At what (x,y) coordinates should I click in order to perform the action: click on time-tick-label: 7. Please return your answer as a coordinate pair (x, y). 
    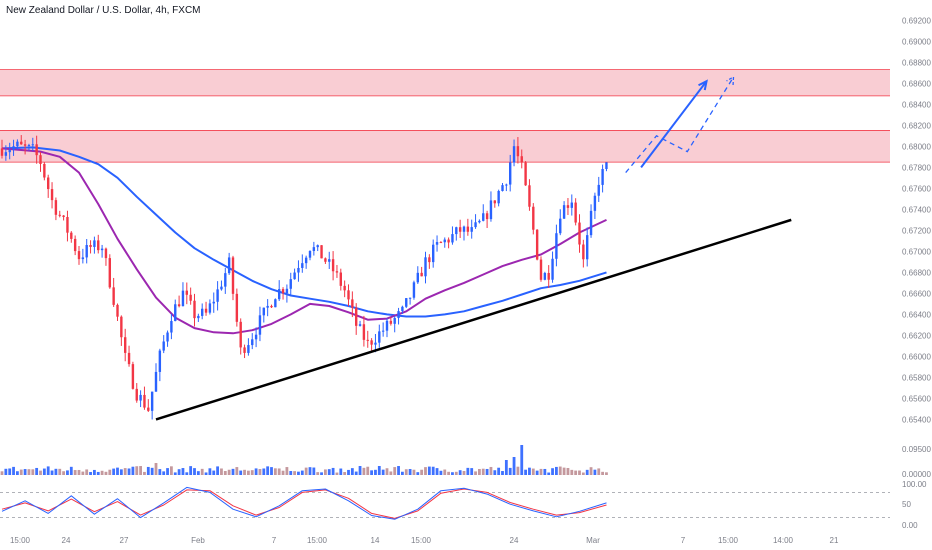
    Looking at the image, I should click on (274, 540).